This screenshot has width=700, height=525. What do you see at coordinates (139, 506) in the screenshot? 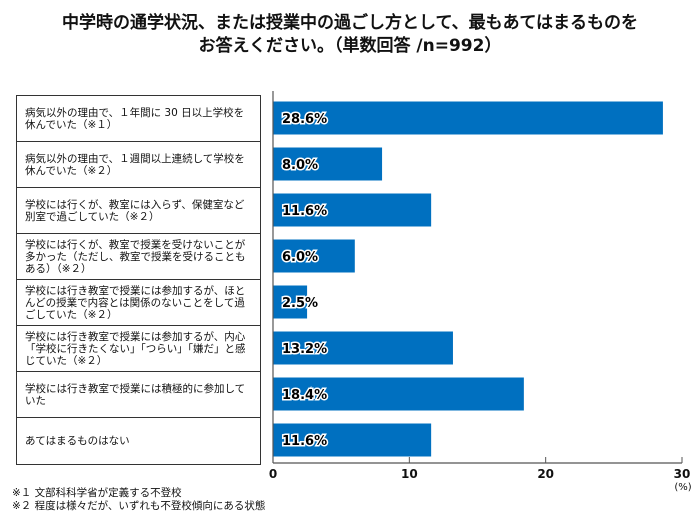
I see `footnote-2: ※２ 程度は様々だが、いずれも不登校傾向にある状態` at bounding box center [139, 506].